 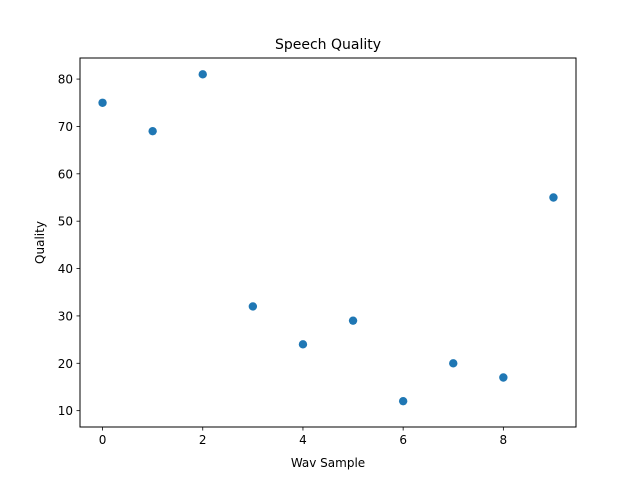 I want to click on y-tick-label: 50, so click(x=65, y=222).